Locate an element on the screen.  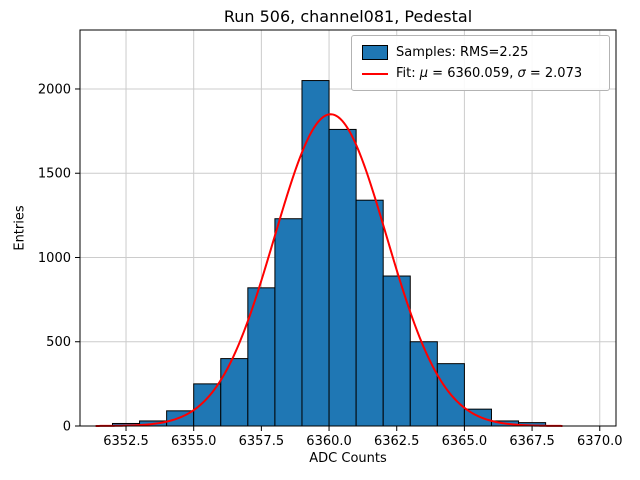
legend-mu-symbol: μ is located at coordinates (424, 73).